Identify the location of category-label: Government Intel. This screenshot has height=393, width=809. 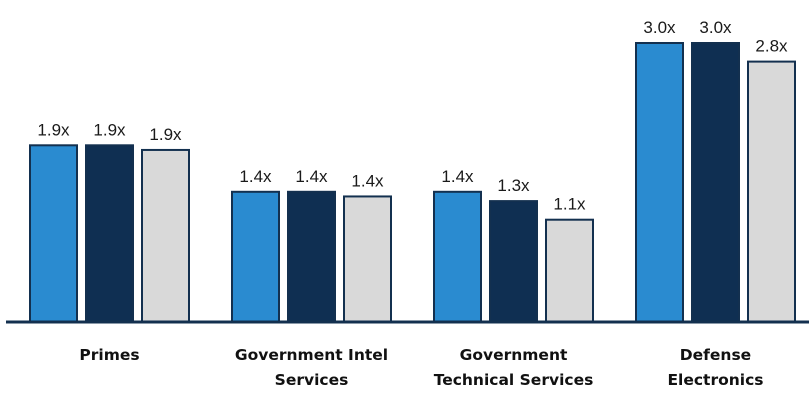
(311, 355).